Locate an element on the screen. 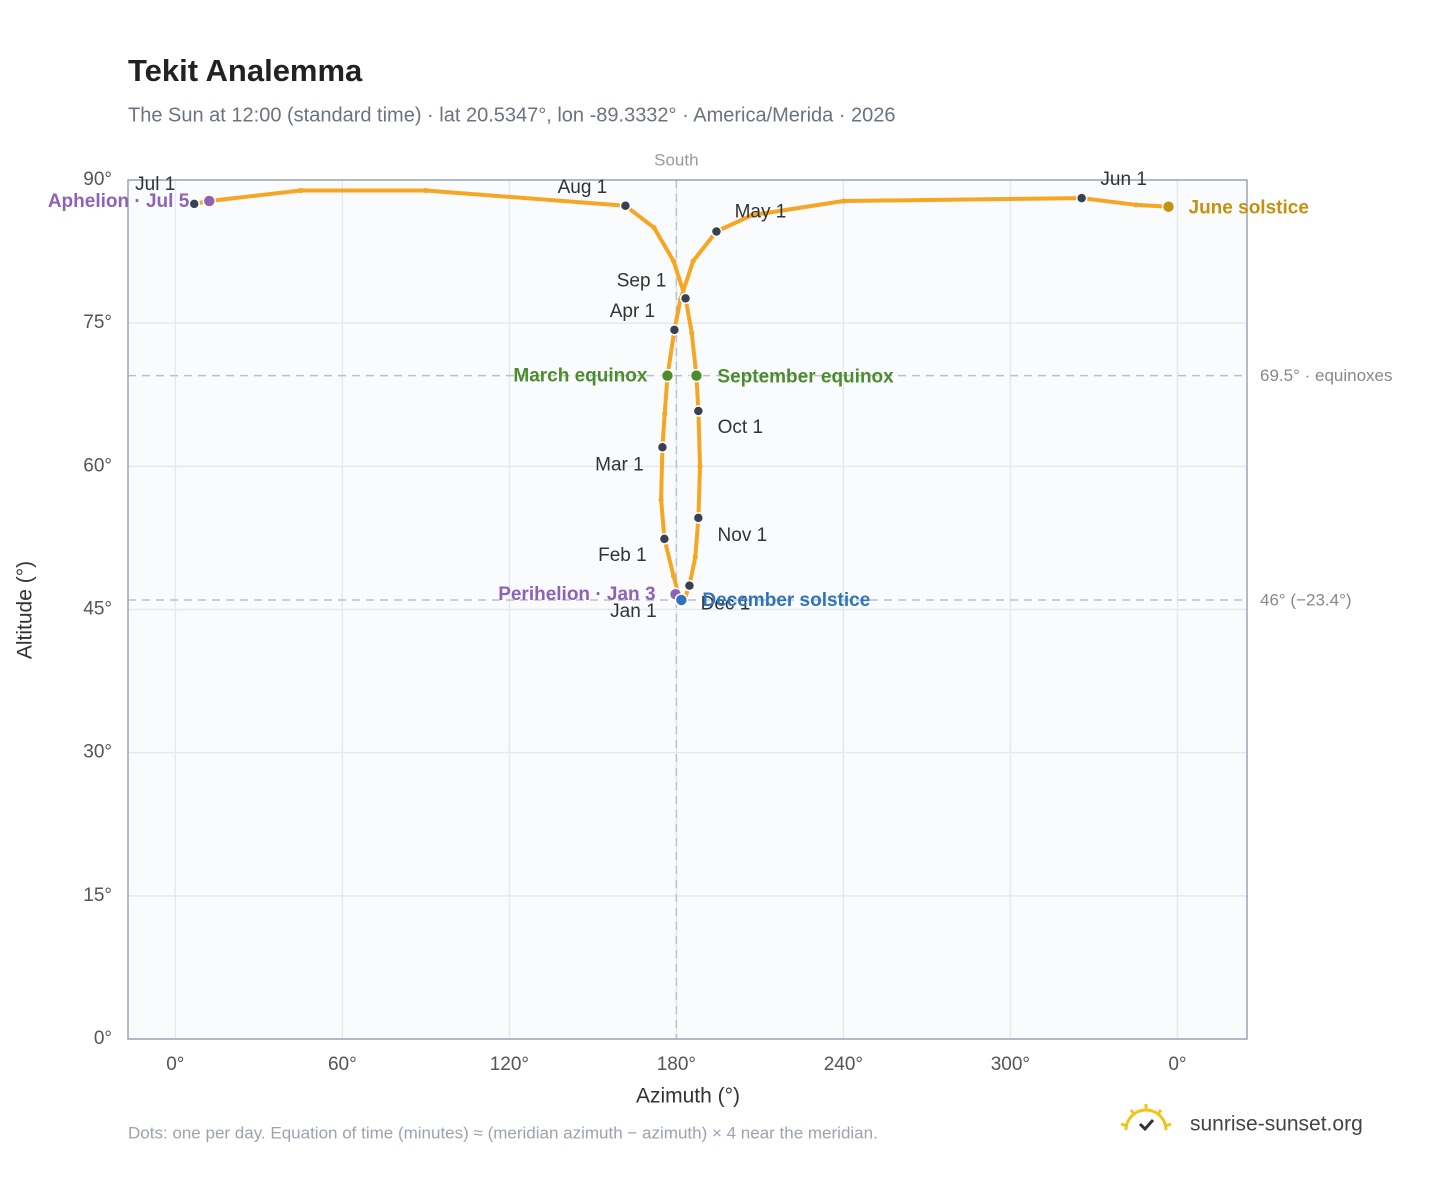  month-label: May 1 is located at coordinates (761, 212).